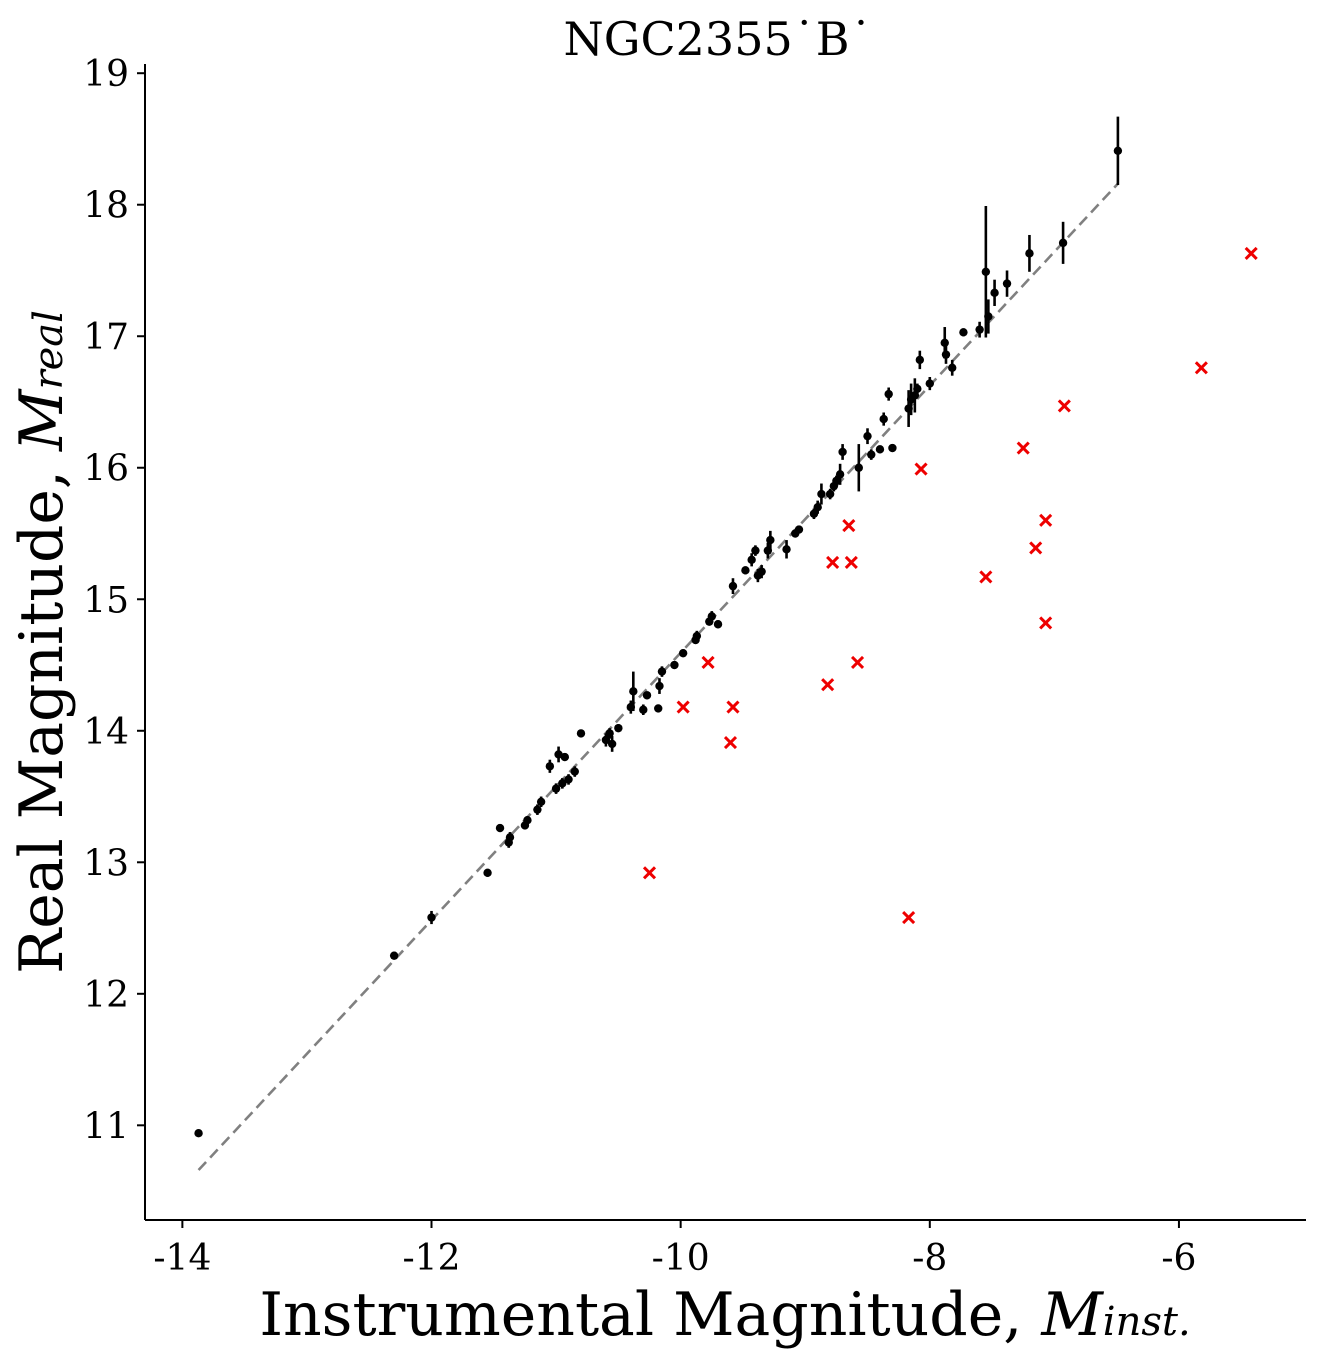 Image resolution: width=1324 pixels, height=1360 pixels. Describe the element at coordinates (106, 469) in the screenshot. I see `y-tick-label: 16` at that location.